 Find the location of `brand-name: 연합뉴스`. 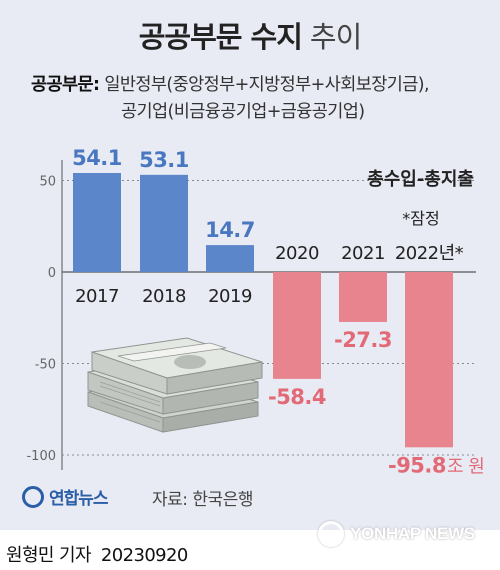

brand-name: 연합뉴스 is located at coordinates (79, 499).